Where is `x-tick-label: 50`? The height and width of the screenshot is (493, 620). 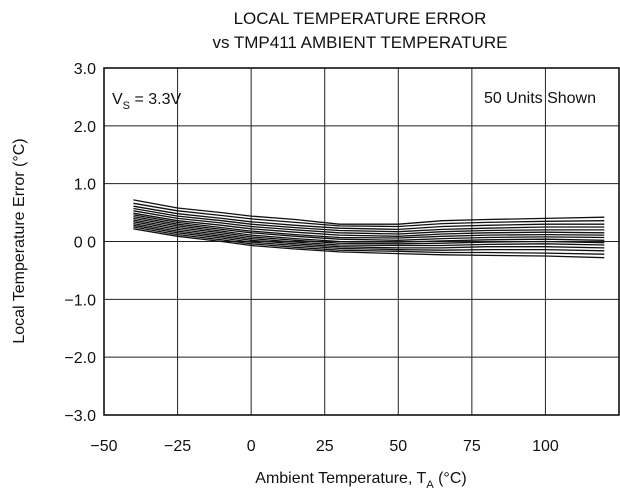 x-tick-label: 50 is located at coordinates (398, 446).